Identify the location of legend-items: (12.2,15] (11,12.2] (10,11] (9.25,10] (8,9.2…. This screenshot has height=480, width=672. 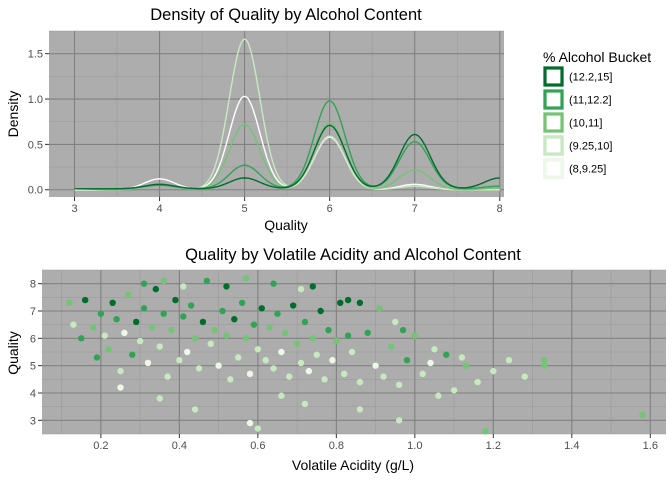
(577, 122).